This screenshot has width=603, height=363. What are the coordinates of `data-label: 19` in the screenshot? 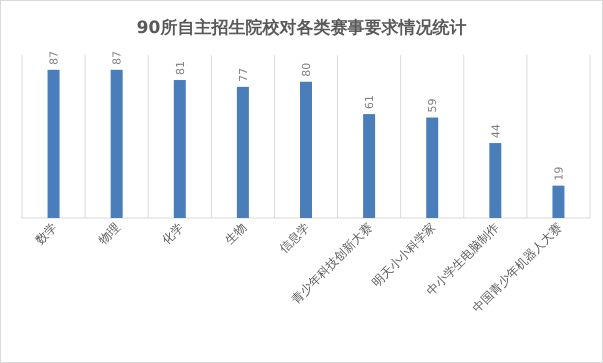 It's located at (559, 173).